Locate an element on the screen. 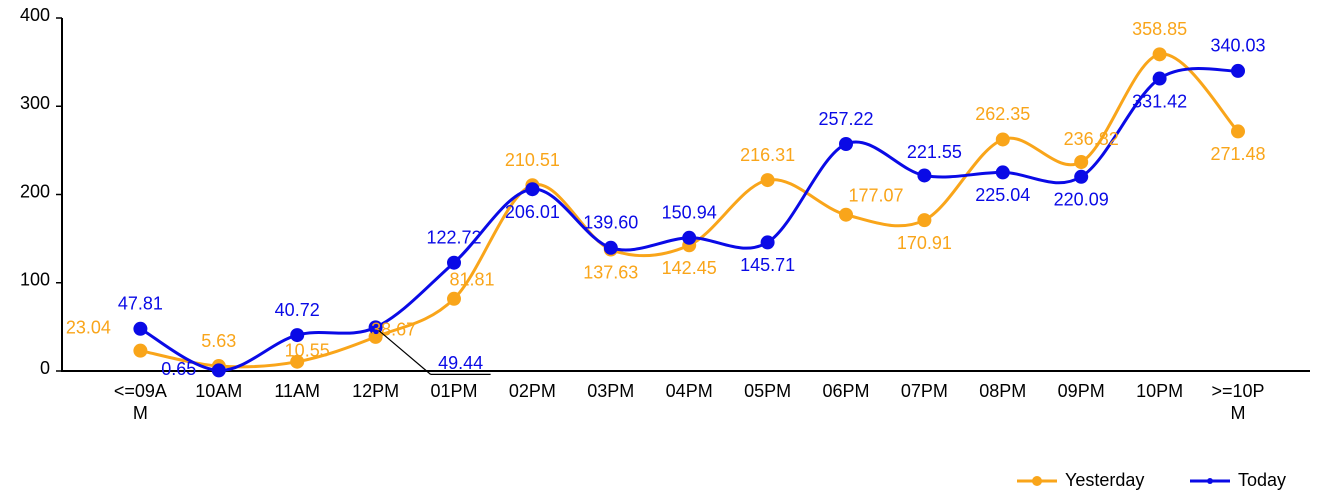  x-tick-label-box: 12PM is located at coordinates (376, 391).